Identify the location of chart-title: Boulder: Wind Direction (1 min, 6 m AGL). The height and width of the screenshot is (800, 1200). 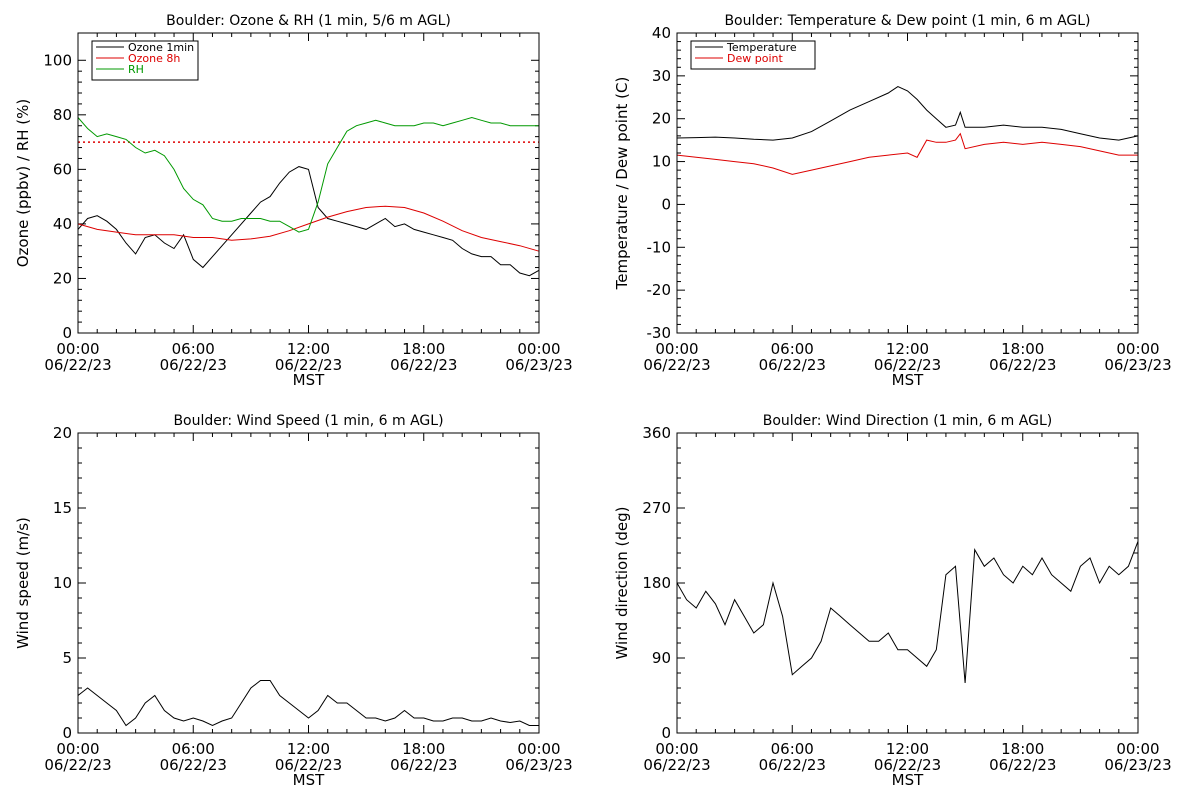
(907, 421).